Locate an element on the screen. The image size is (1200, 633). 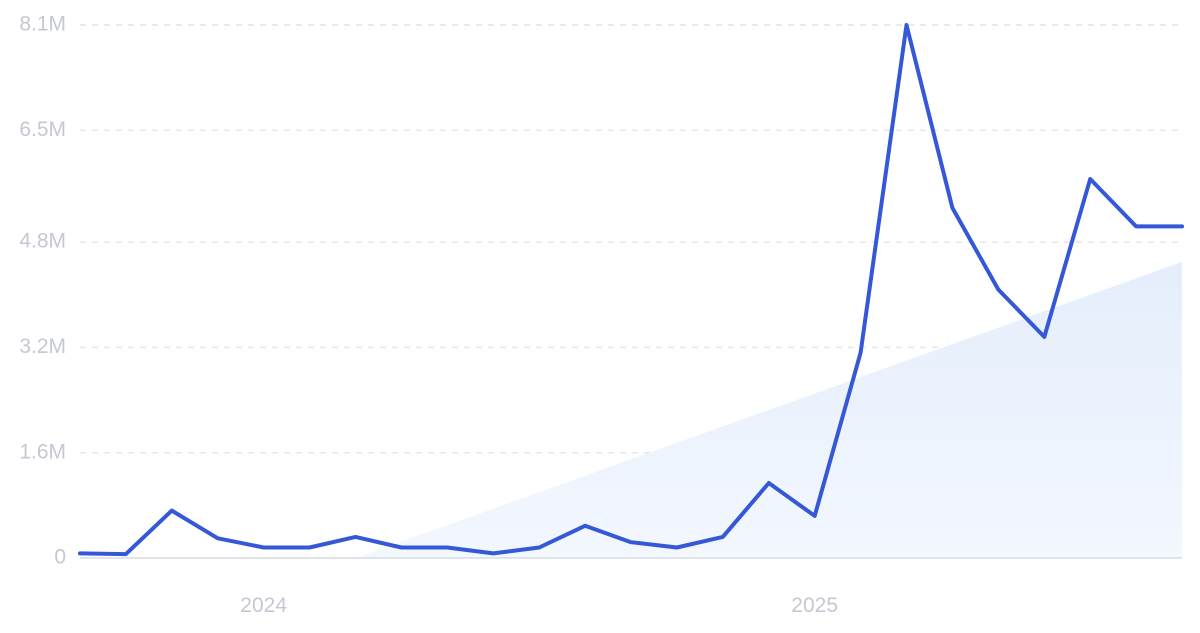
y-tick-label: 8.1M is located at coordinates (42, 24).